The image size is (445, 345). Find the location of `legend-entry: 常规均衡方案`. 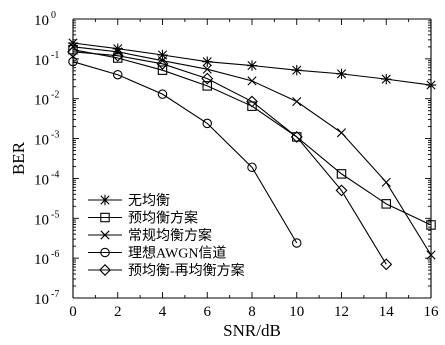

legend-entry: 常规均衡方案 is located at coordinates (150, 235).